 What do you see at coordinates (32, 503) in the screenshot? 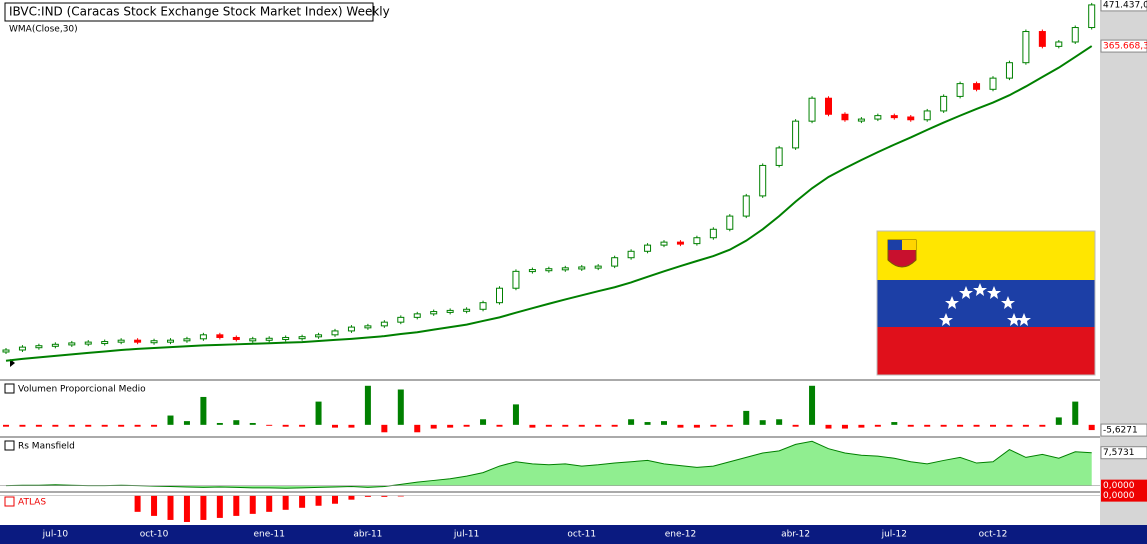
I see `panel-title: ATLAS` at bounding box center [32, 503].